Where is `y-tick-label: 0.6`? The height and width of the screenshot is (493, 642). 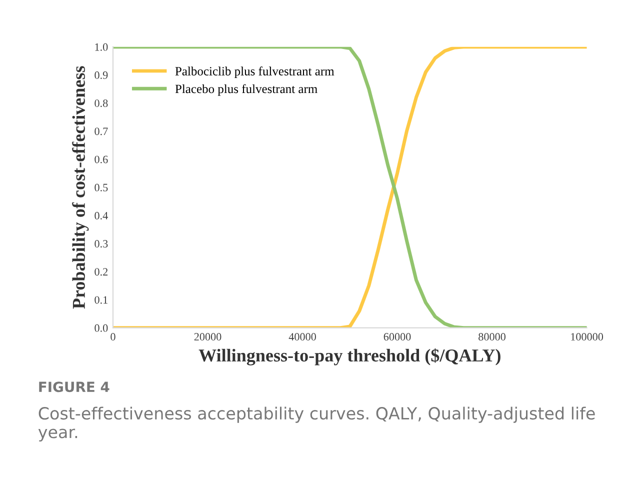 y-tick-label: 0.6 is located at coordinates (101, 160).